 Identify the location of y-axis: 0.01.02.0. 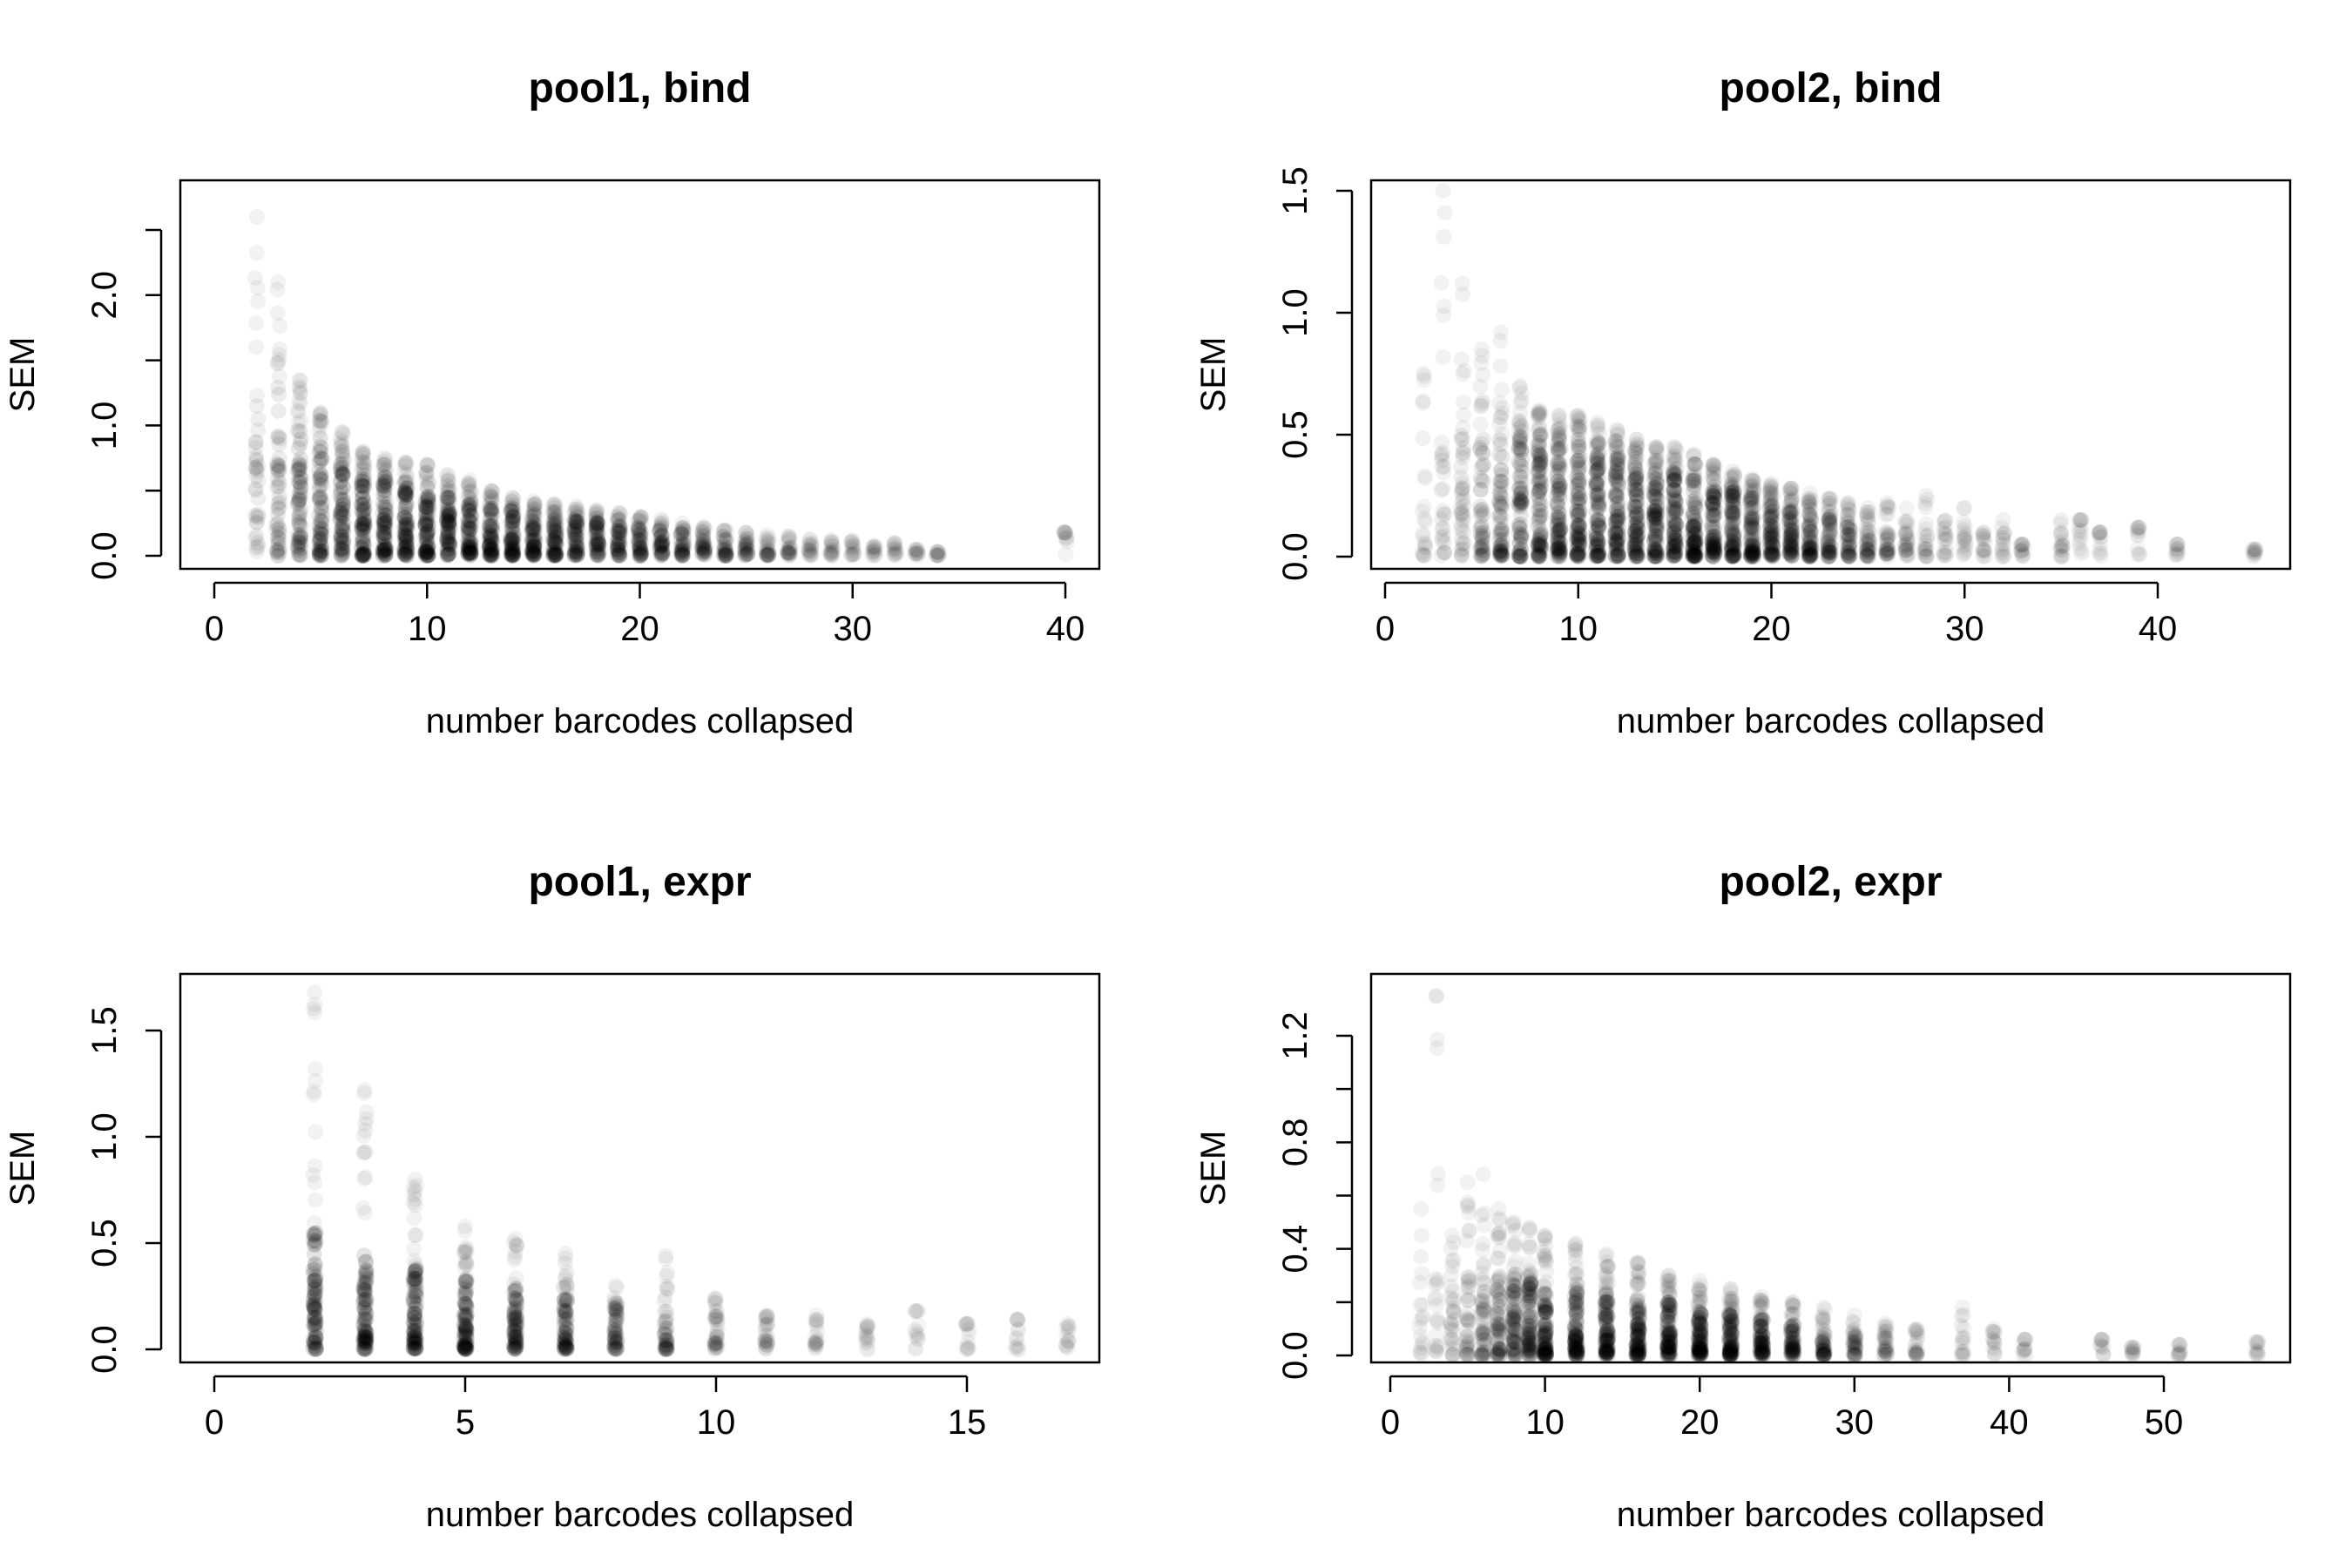
(124, 404).